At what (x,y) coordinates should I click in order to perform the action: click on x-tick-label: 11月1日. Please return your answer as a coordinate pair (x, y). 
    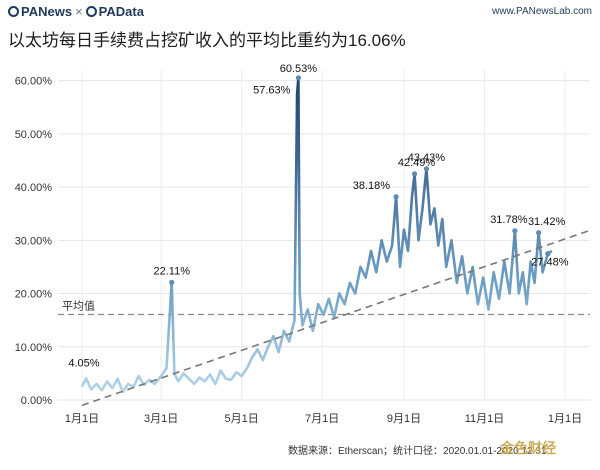
    Looking at the image, I should click on (485, 419).